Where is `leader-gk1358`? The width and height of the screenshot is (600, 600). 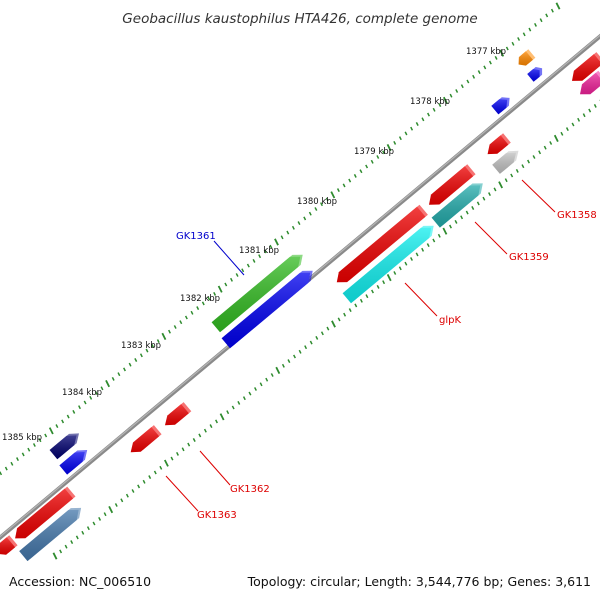
leader-gk1358 is located at coordinates (538, 196).